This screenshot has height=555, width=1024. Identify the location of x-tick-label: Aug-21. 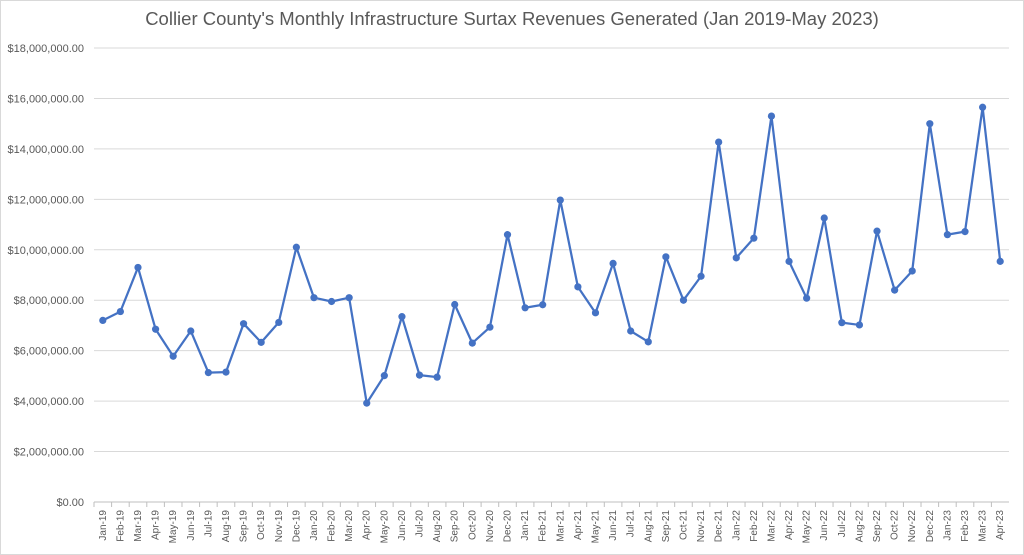
(648, 526).